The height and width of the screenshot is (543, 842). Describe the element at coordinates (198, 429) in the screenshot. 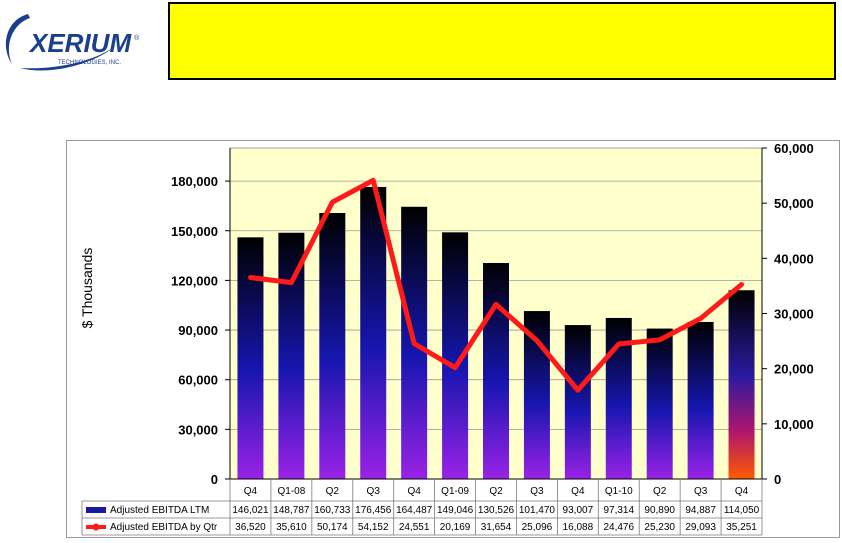

I see `y-tick-label: 30,000` at that location.